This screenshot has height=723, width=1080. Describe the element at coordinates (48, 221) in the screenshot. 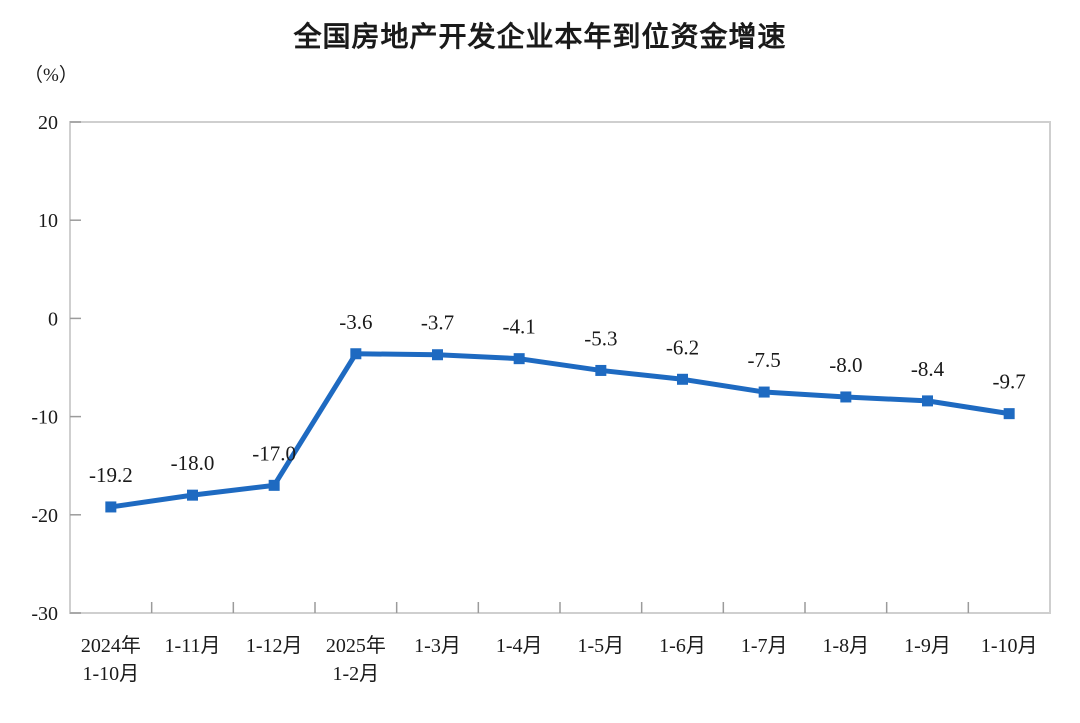

I see `y-axis-tick-label: 10` at that location.